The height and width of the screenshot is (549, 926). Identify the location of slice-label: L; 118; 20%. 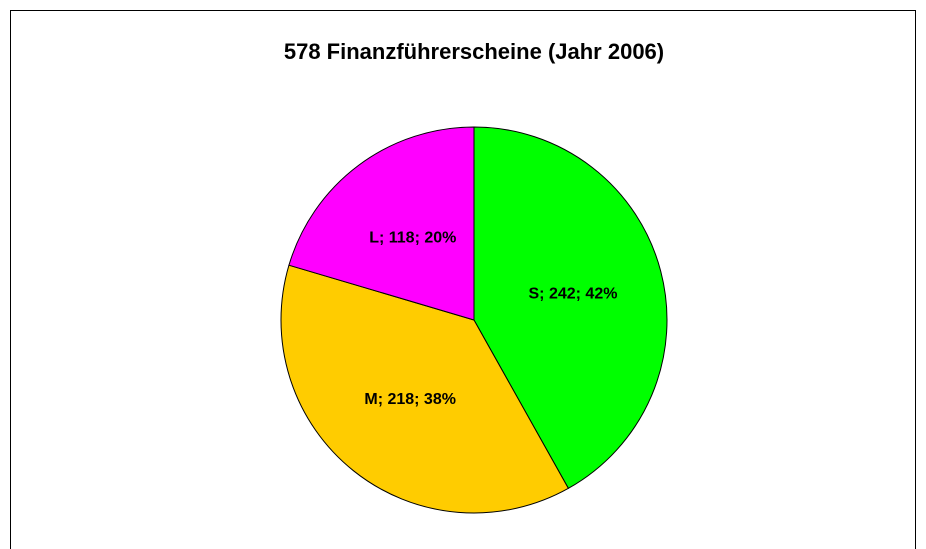
(412, 237).